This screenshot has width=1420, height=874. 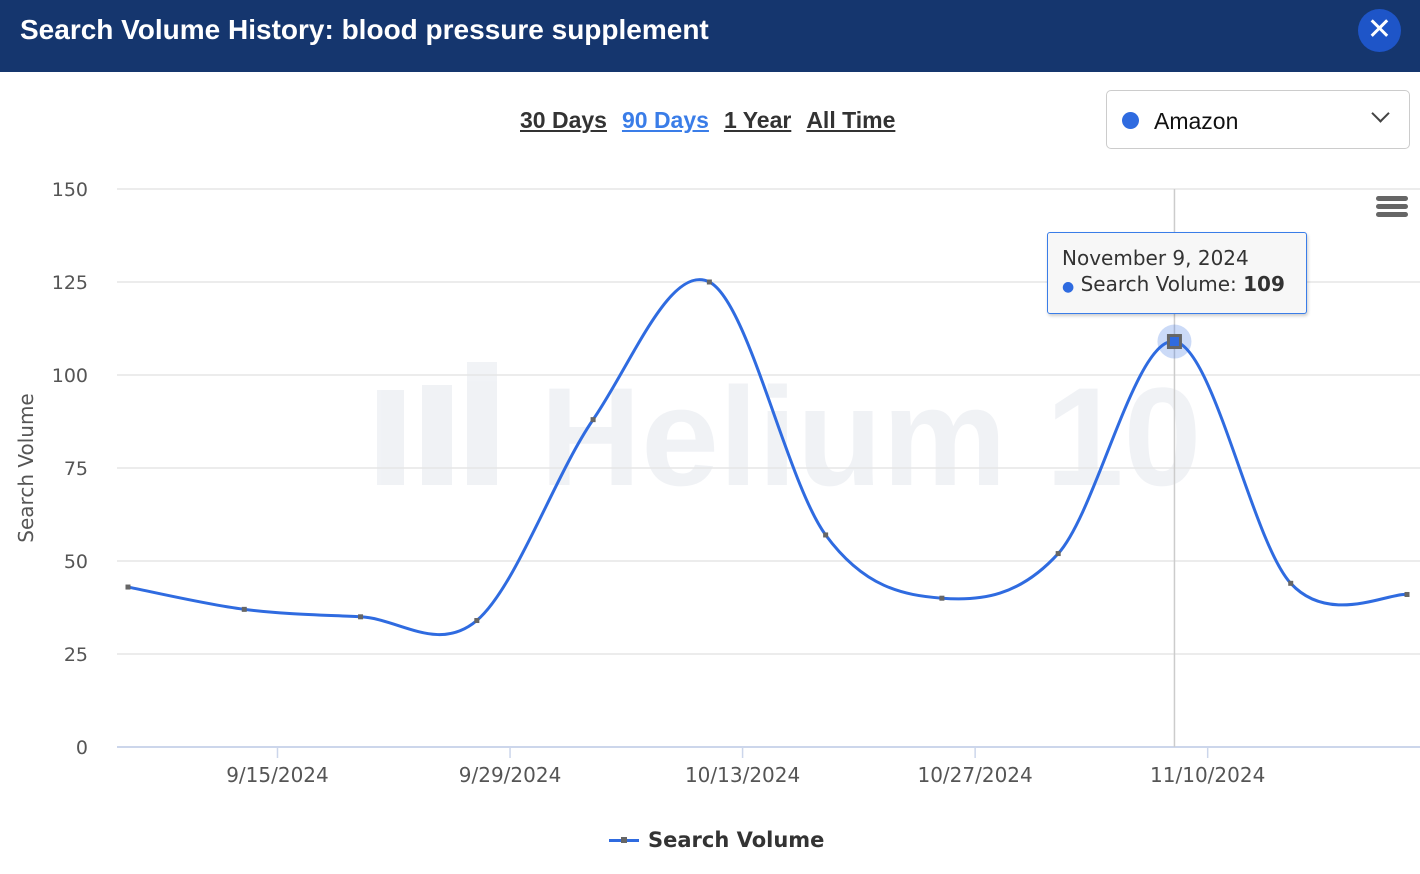 I want to click on data-point-highlighted, so click(x=1174, y=342).